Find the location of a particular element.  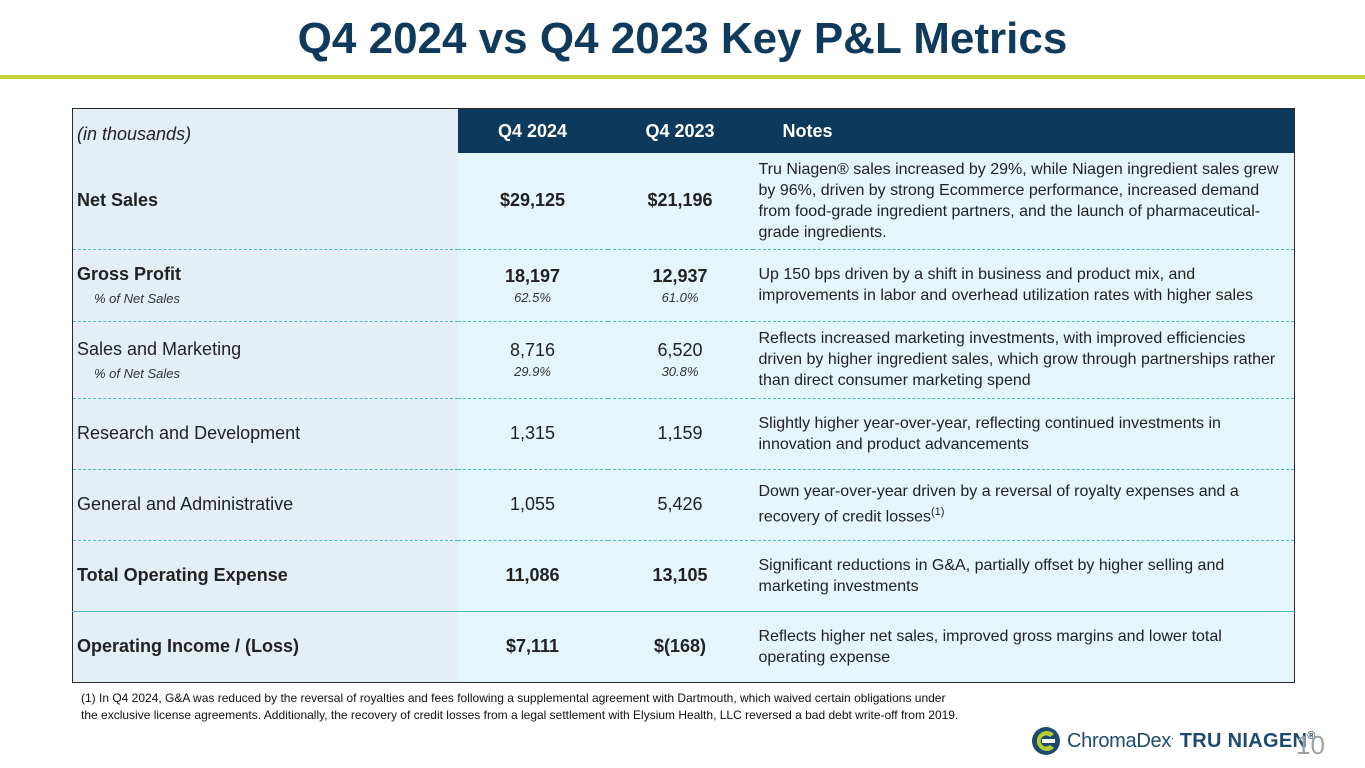

page-title: Q4 2024 vs Q4 2023 Key P&L Metrics is located at coordinates (682, 38).